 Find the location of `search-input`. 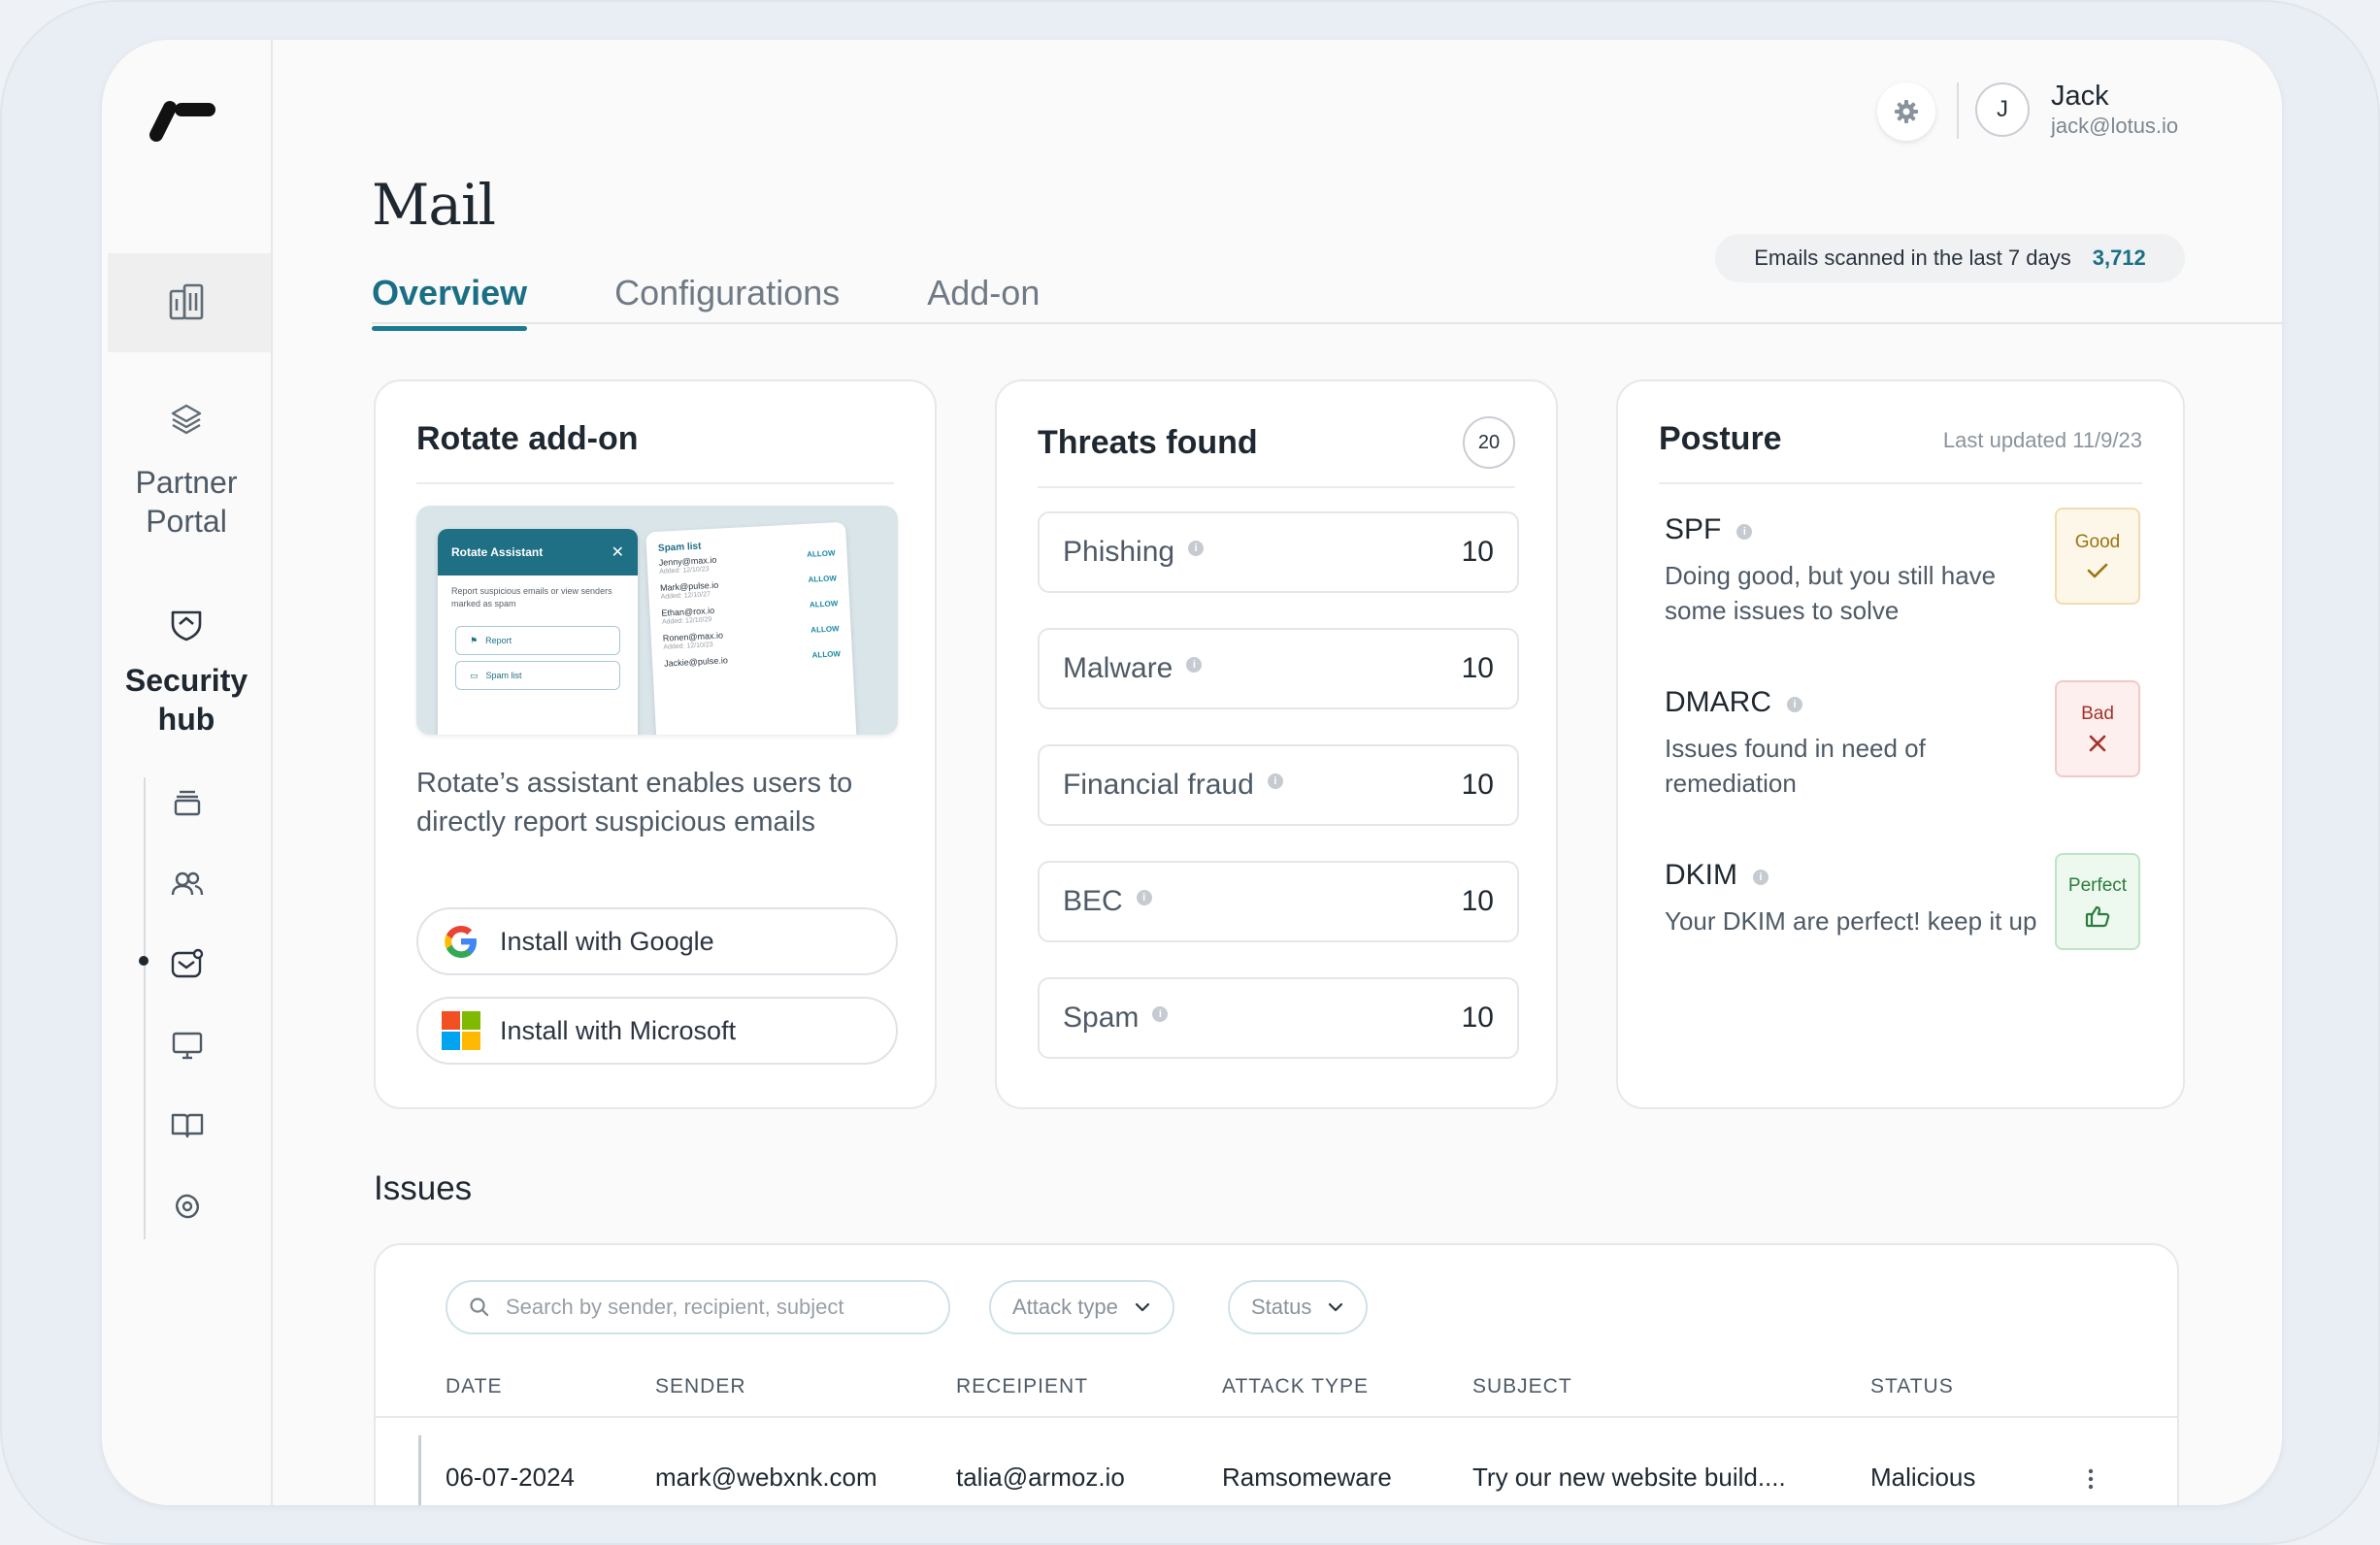

search-input is located at coordinates (709, 1307).